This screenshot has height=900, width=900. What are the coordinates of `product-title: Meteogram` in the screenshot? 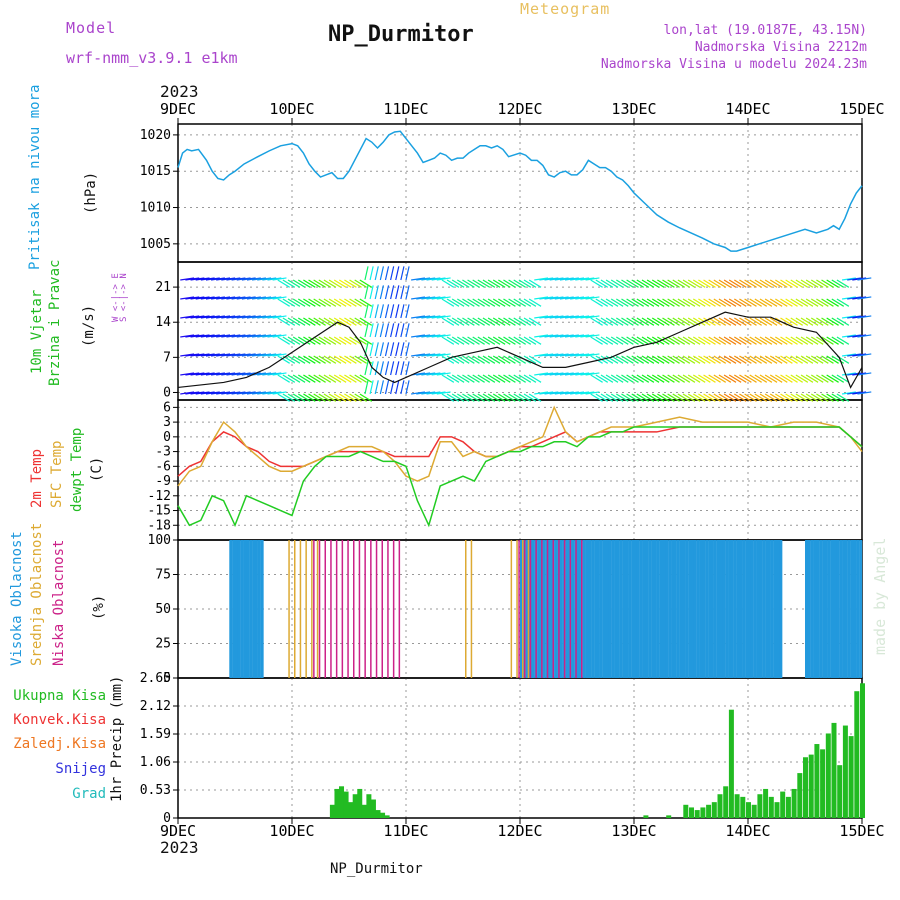 It's located at (565, 9).